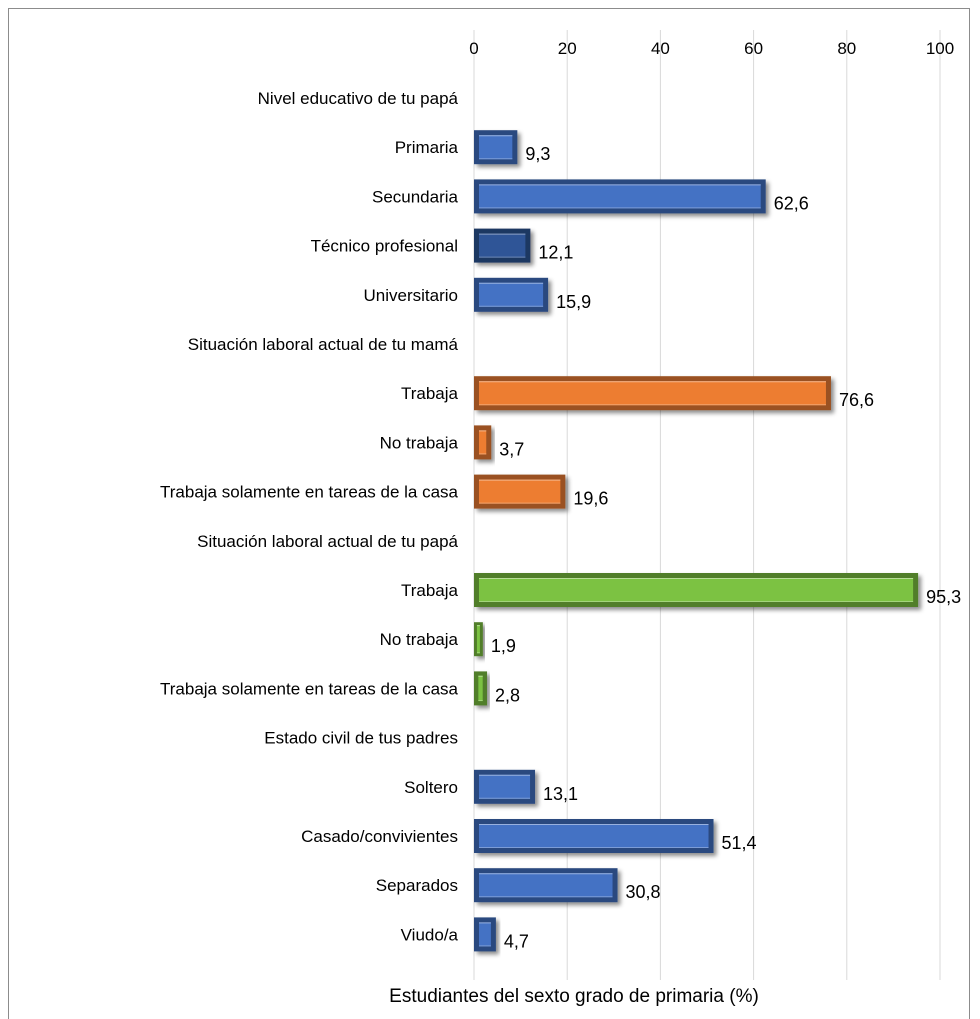 The image size is (980, 1019). I want to click on x-tick-label: 0, so click(473, 48).